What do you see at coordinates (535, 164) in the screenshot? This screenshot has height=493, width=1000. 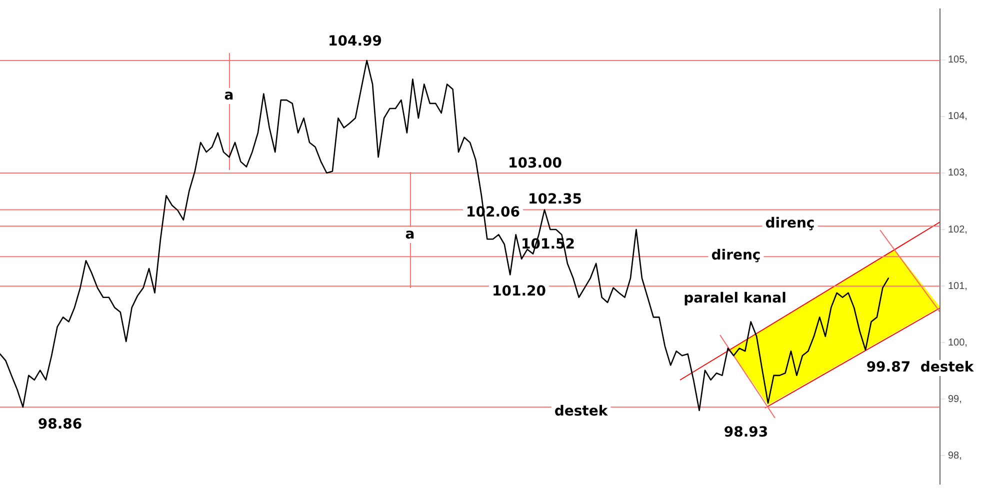 I see `annotation: 103.00` at bounding box center [535, 164].